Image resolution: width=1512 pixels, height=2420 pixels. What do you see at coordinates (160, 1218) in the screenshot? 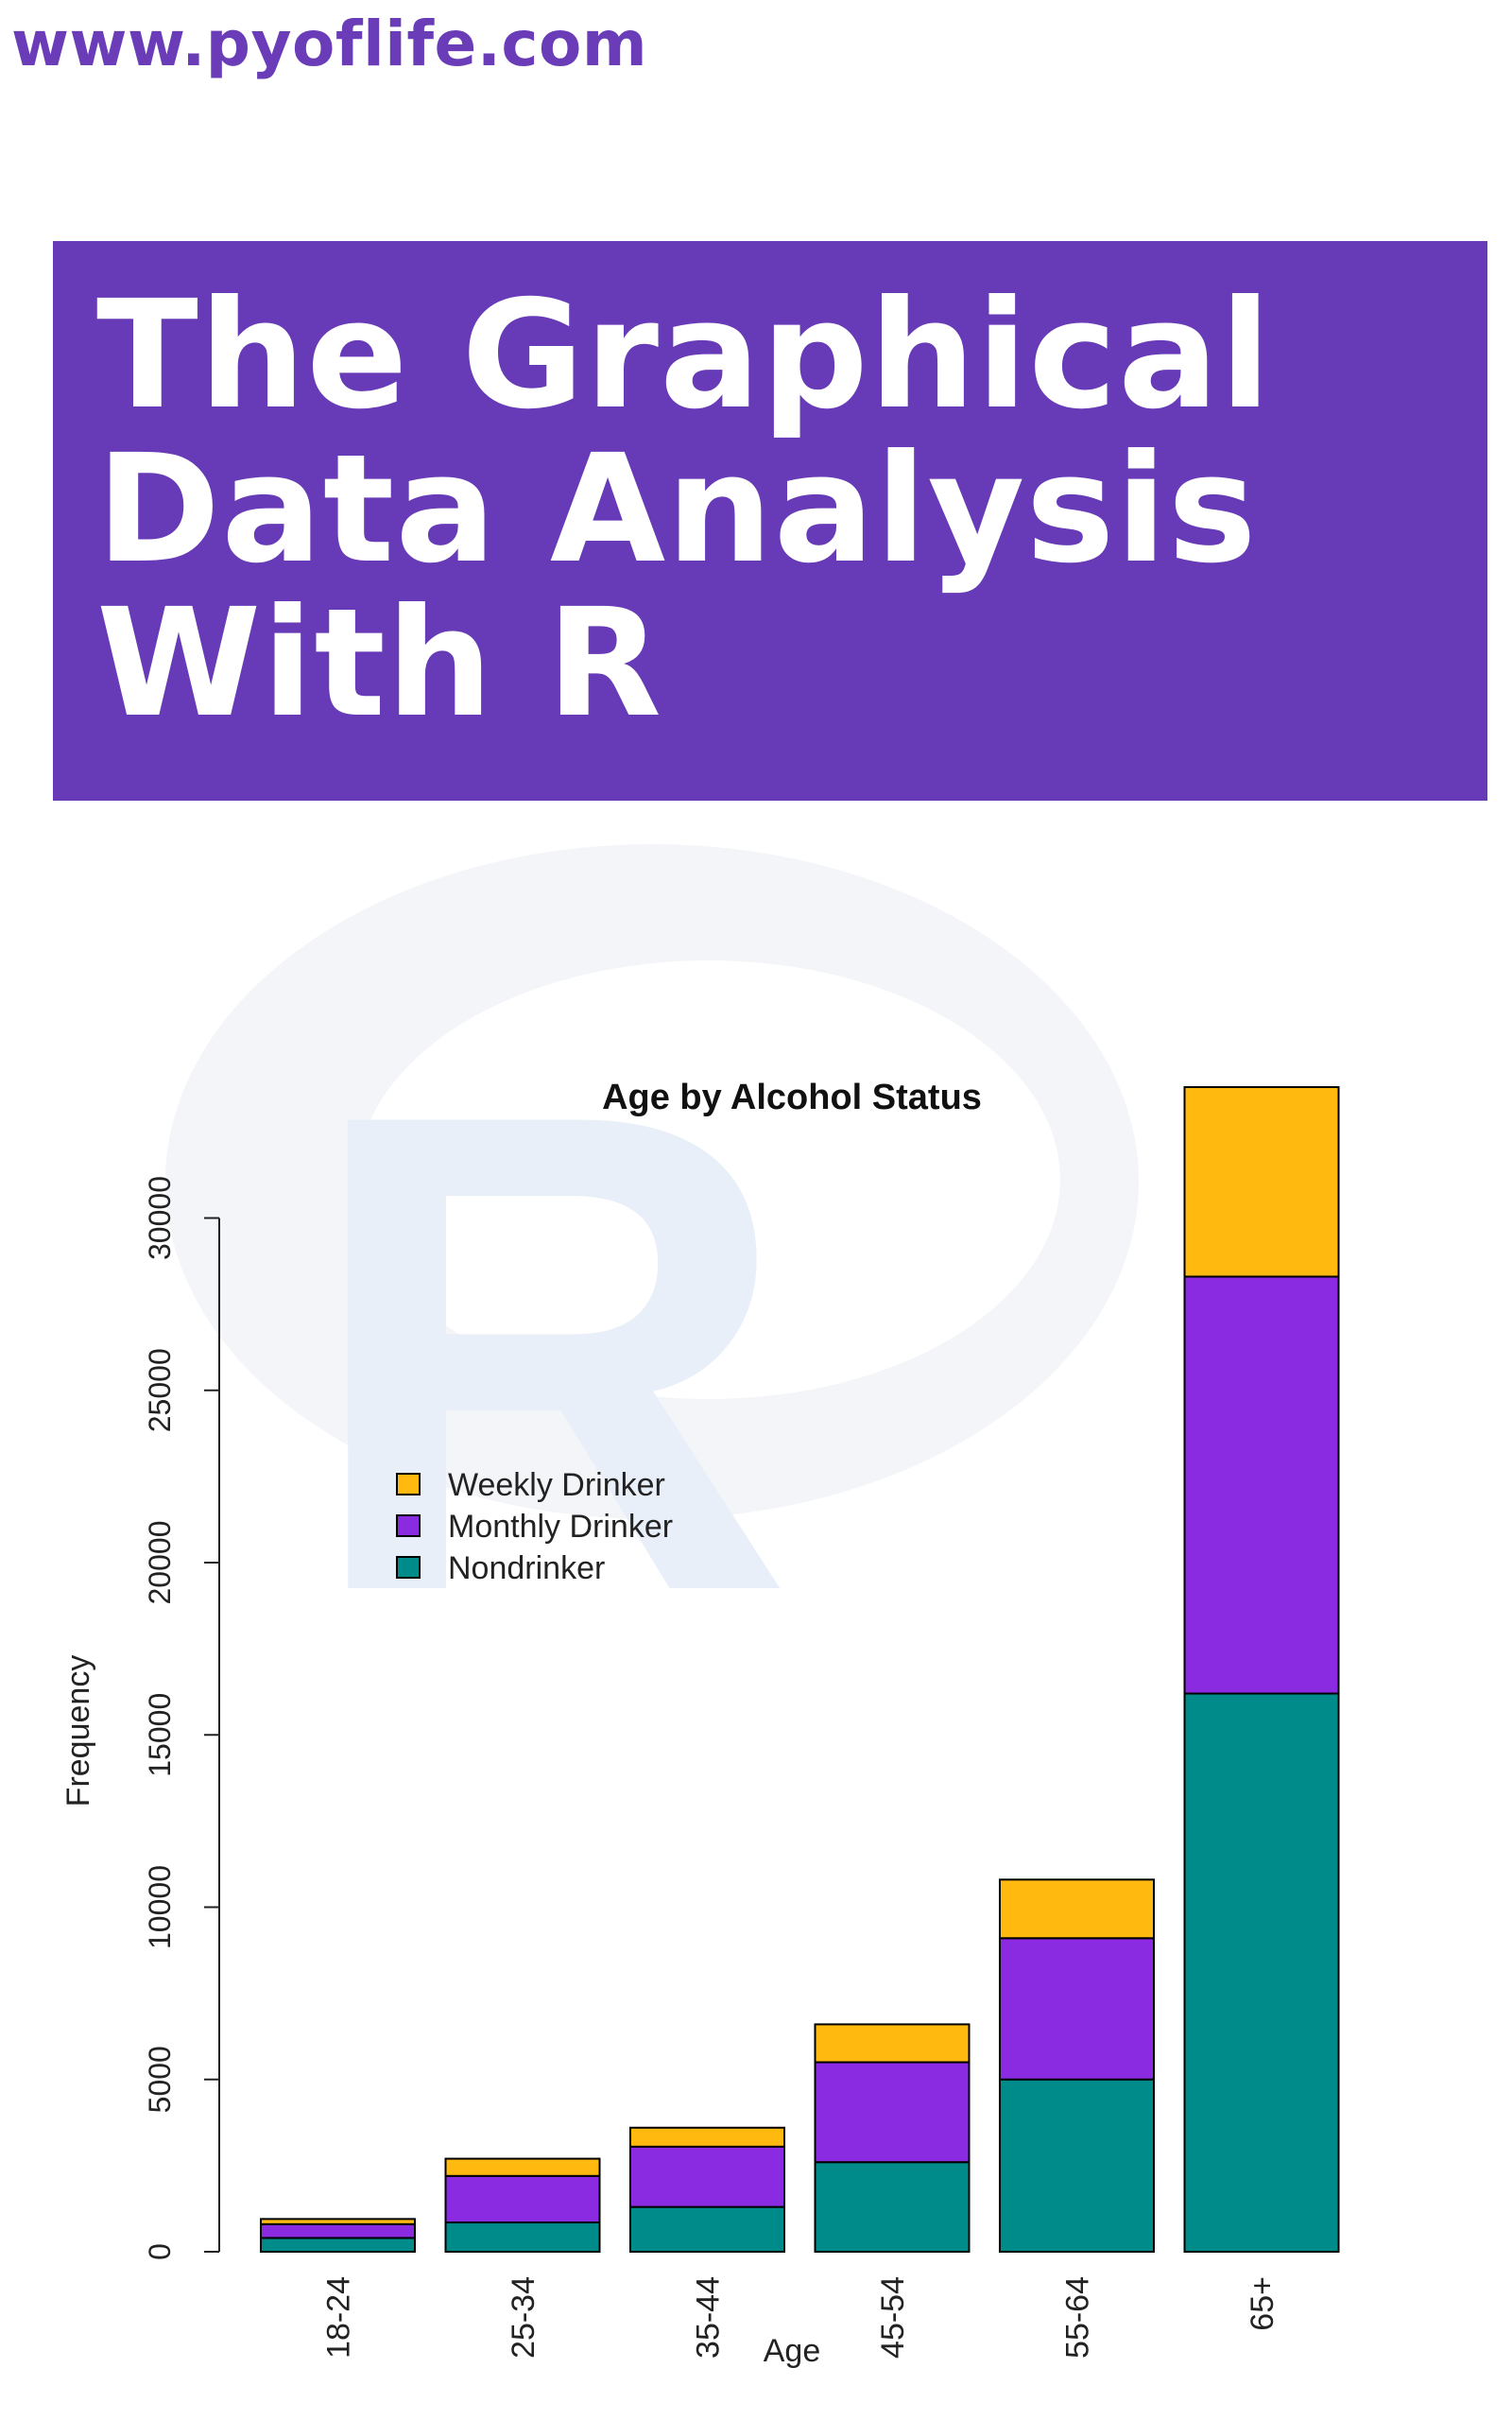
I see `y-tick-label: 30000` at bounding box center [160, 1218].